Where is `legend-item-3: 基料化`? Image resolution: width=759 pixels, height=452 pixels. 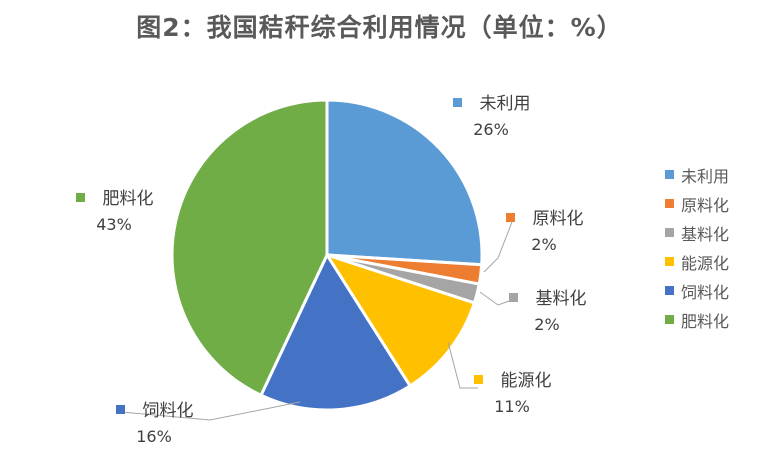
legend-item-3: 基料化 is located at coordinates (697, 232).